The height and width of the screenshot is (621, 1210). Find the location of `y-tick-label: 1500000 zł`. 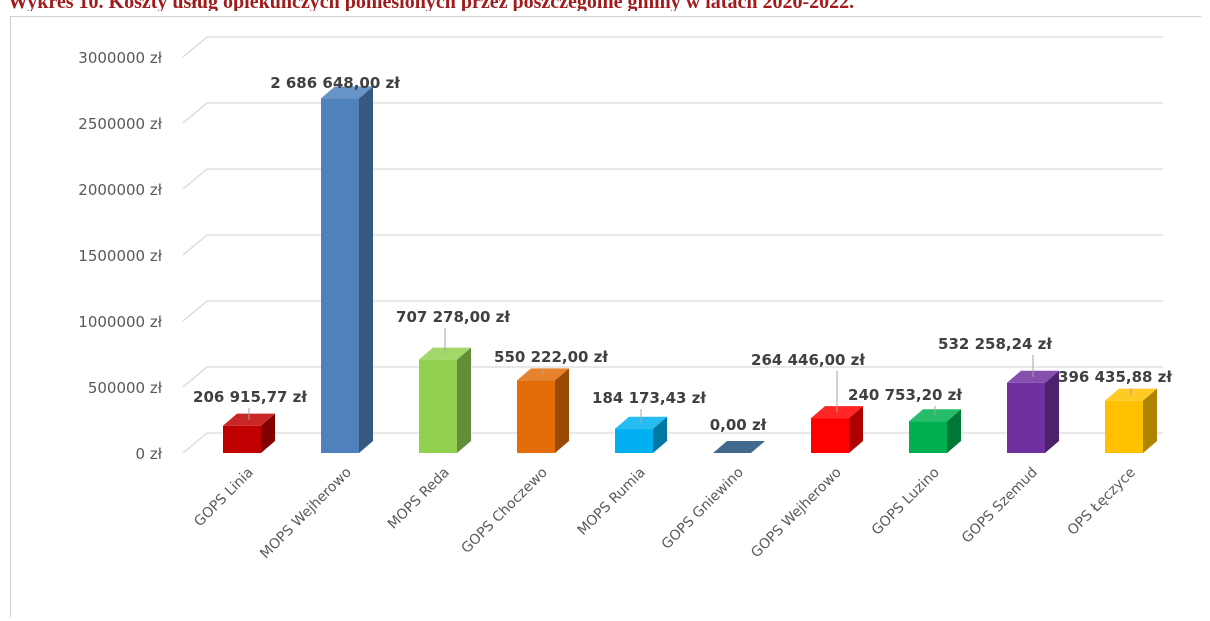

y-tick-label: 1500000 zł is located at coordinates (120, 256).